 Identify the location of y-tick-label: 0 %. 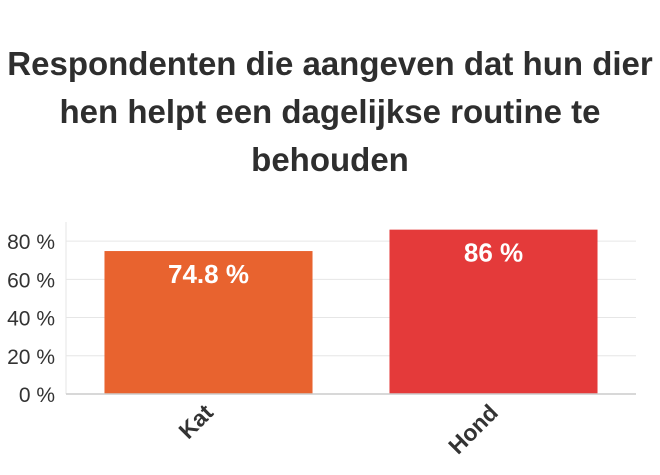
(37, 395).